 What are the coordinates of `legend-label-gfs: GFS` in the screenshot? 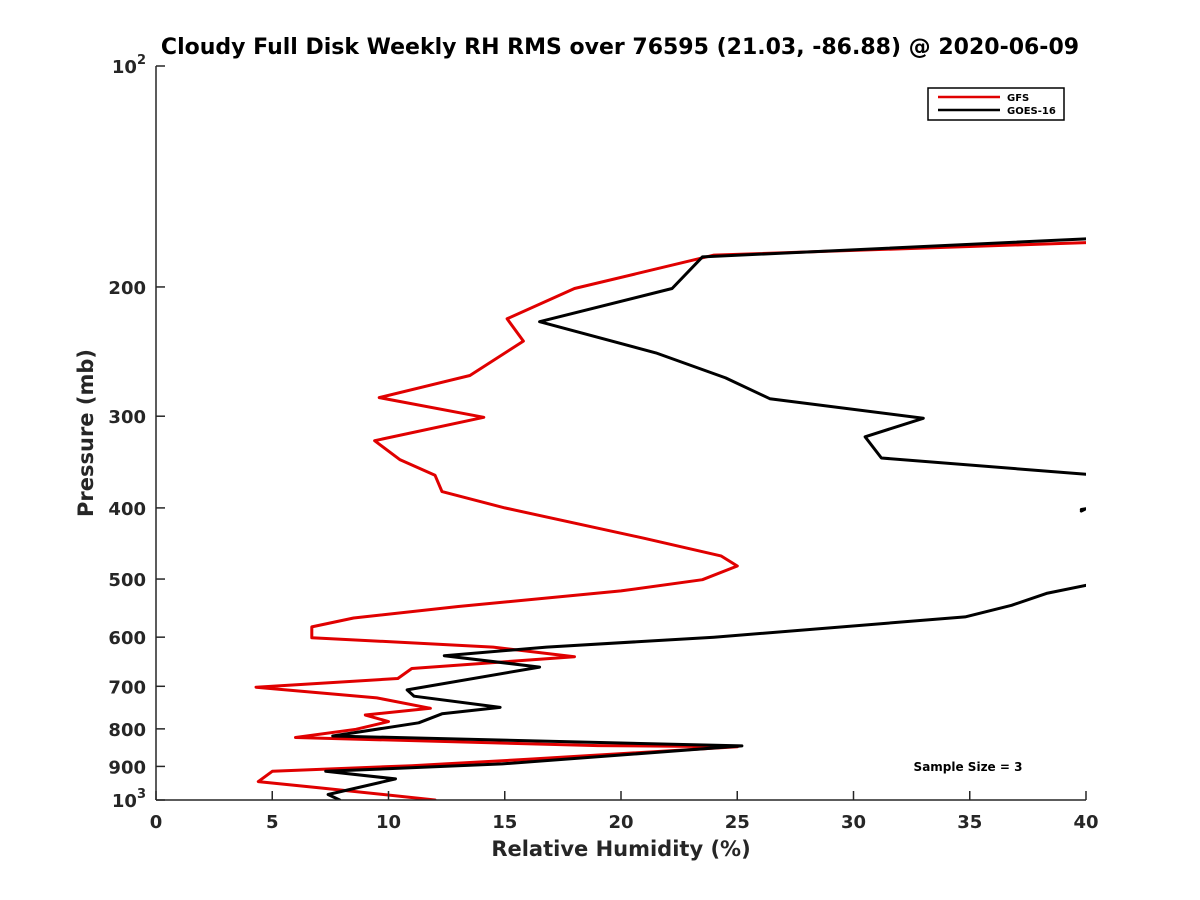 It's located at (1018, 98).